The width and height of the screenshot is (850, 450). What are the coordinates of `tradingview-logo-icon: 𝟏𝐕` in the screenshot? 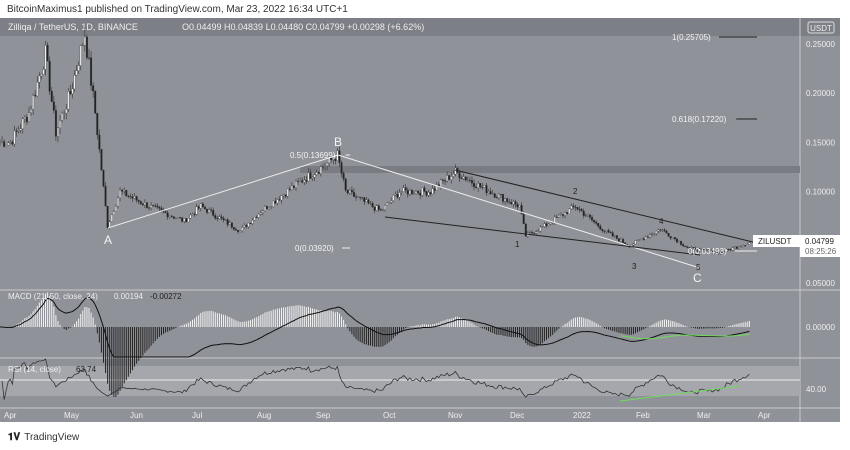 It's located at (14, 437).